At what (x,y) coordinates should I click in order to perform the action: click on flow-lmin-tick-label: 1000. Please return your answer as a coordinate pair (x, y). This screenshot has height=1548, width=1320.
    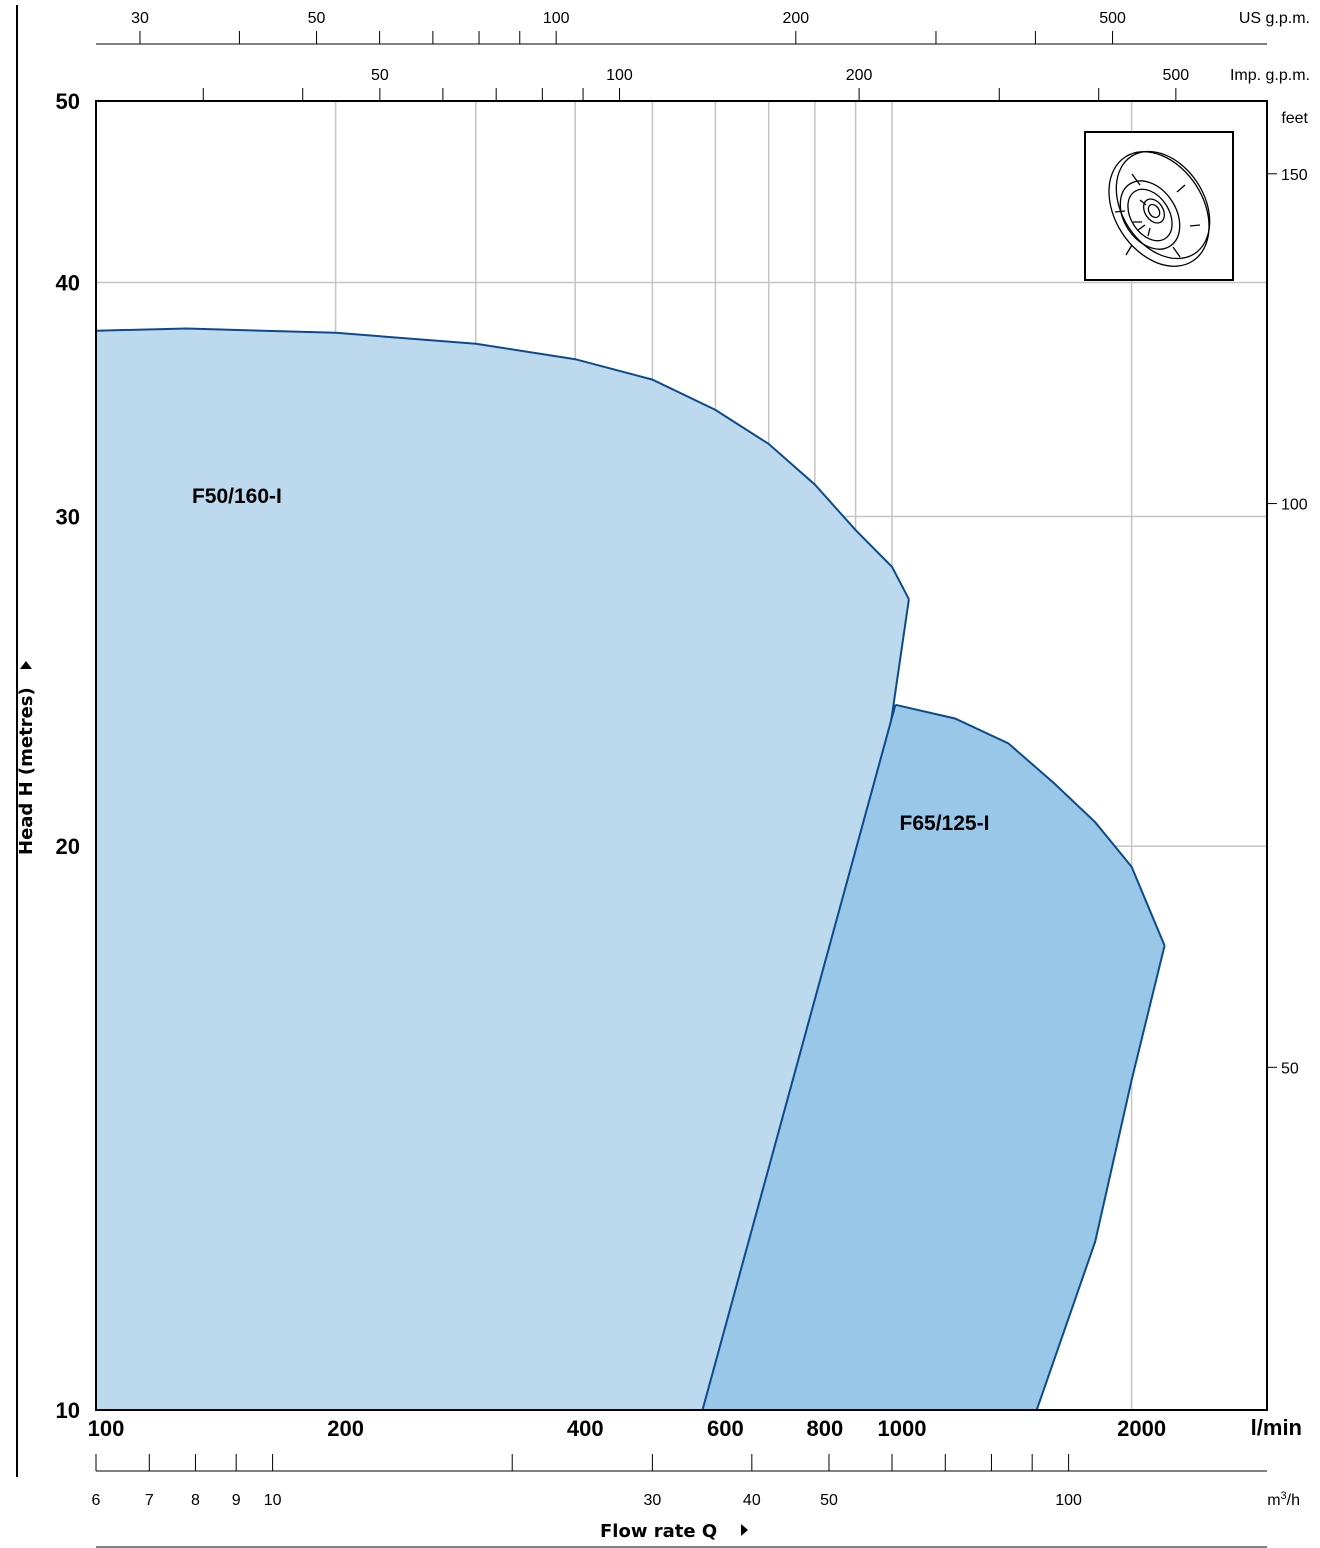
    Looking at the image, I should click on (902, 1428).